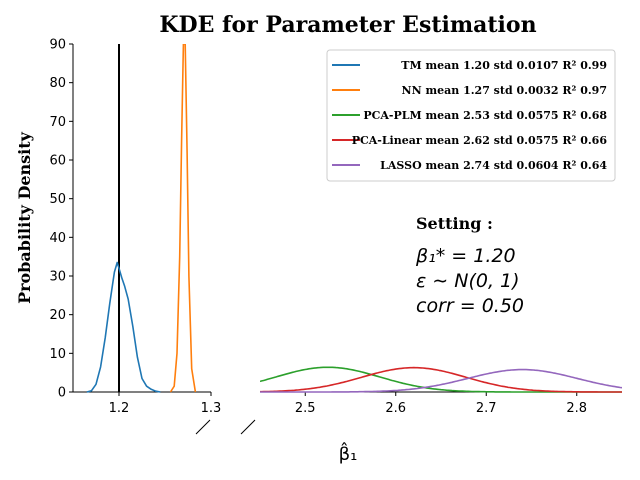 The width and height of the screenshot is (640, 480). What do you see at coordinates (57, 315) in the screenshot?
I see `y-tick-label: 20` at bounding box center [57, 315].